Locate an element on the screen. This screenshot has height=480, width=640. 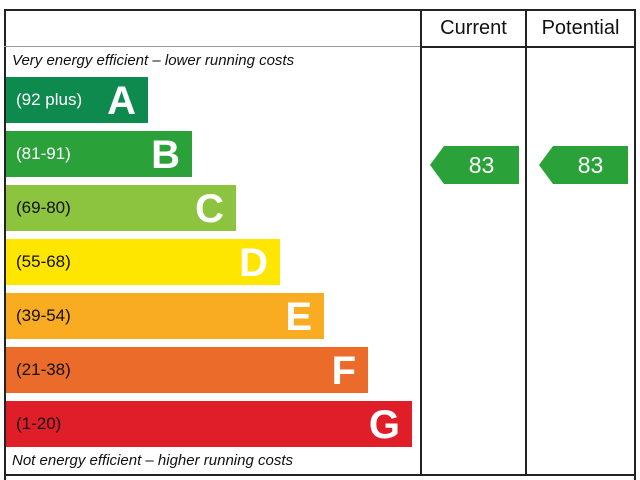
current-rating-arrow: 83 is located at coordinates (474, 165).